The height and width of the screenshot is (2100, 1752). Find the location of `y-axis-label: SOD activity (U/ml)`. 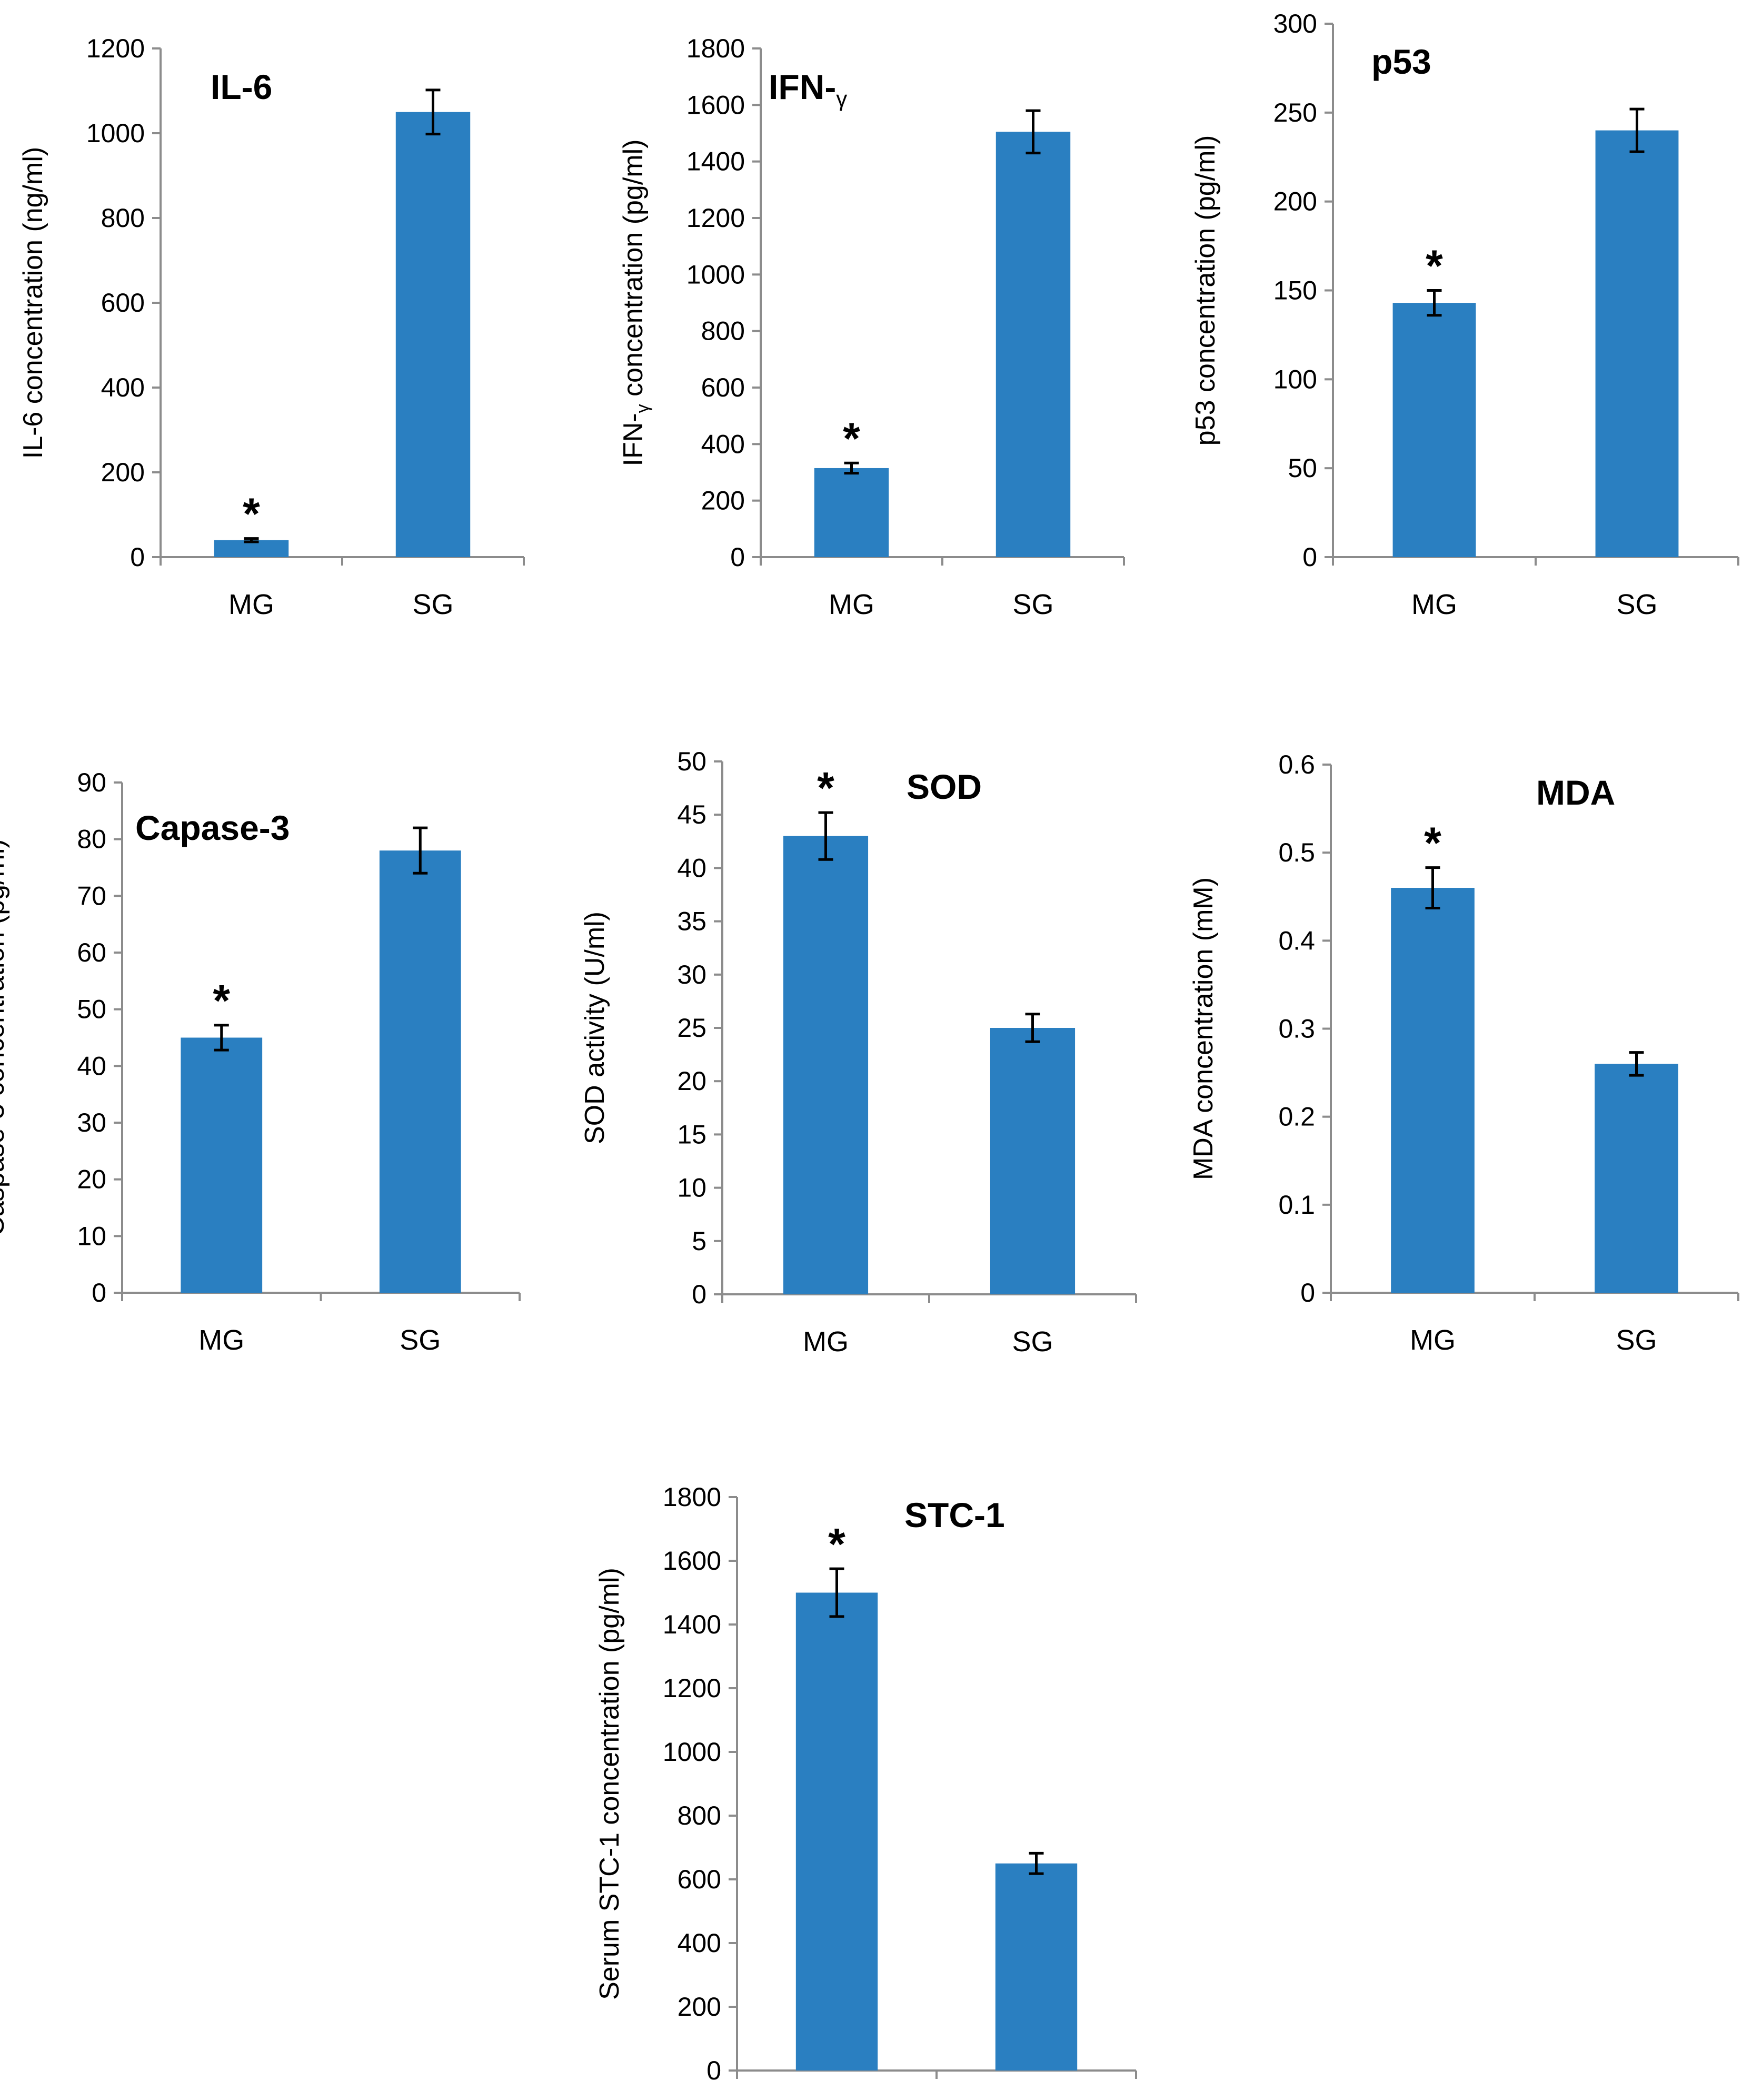

y-axis-label: SOD activity (U/ml) is located at coordinates (595, 1028).